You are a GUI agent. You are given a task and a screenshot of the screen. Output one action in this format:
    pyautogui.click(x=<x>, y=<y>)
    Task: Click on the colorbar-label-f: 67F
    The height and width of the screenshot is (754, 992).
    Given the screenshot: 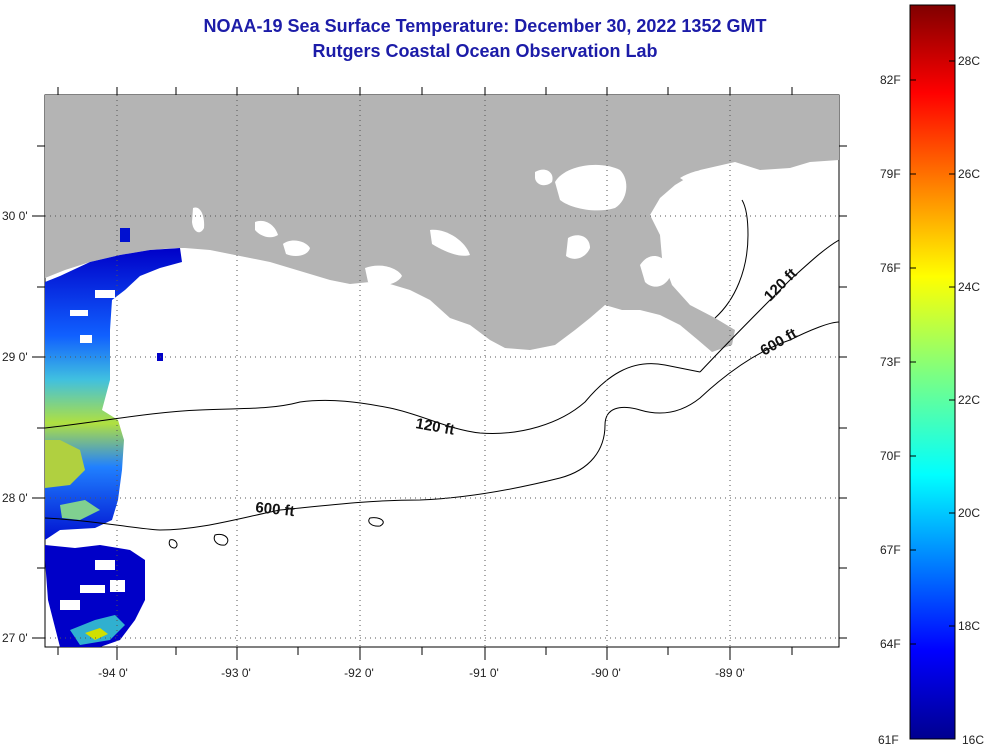 What is the action you would take?
    pyautogui.click(x=890, y=550)
    